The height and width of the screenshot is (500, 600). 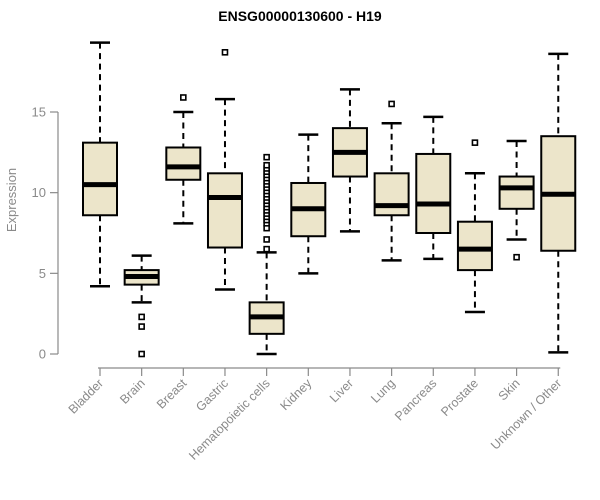 What do you see at coordinates (558, 203) in the screenshot?
I see `box-unknown-other` at bounding box center [558, 203].